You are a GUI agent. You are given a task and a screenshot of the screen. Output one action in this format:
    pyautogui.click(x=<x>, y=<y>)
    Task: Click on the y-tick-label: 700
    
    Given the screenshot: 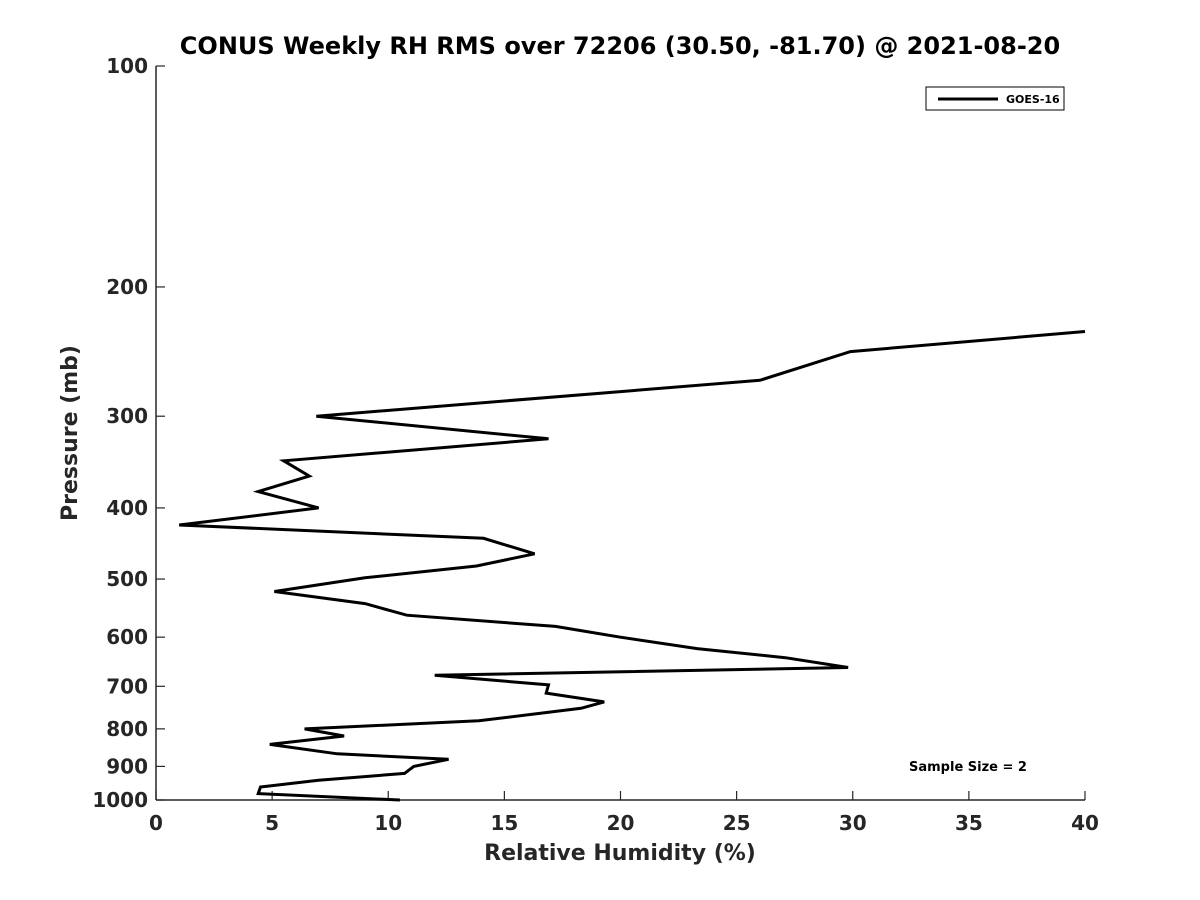 What is the action you would take?
    pyautogui.click(x=127, y=686)
    